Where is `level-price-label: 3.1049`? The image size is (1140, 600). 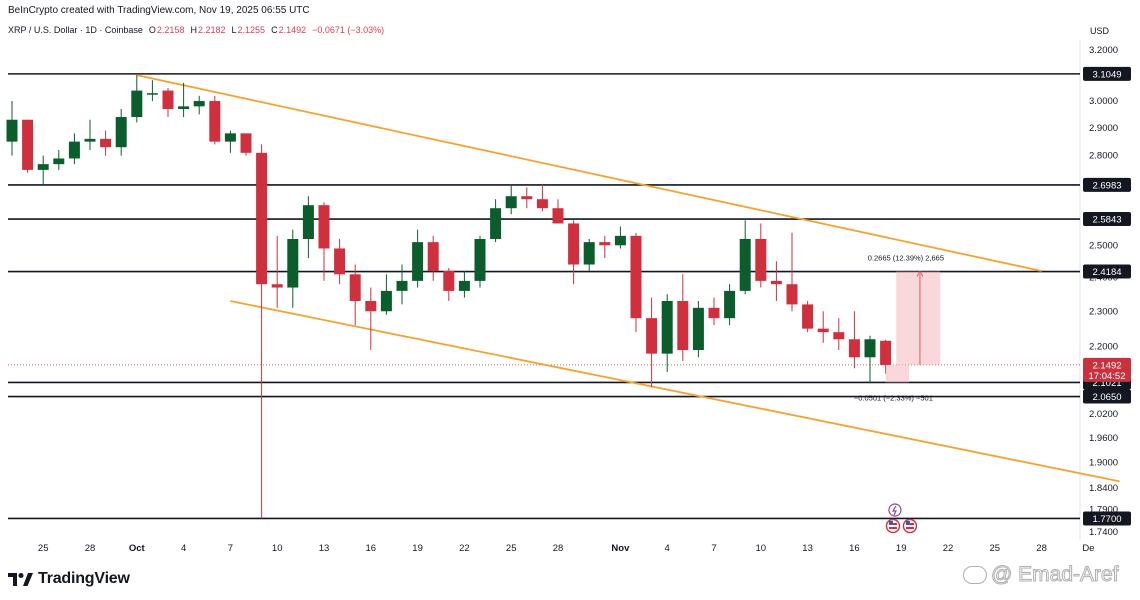
level-price-label: 3.1049 is located at coordinates (1106, 74).